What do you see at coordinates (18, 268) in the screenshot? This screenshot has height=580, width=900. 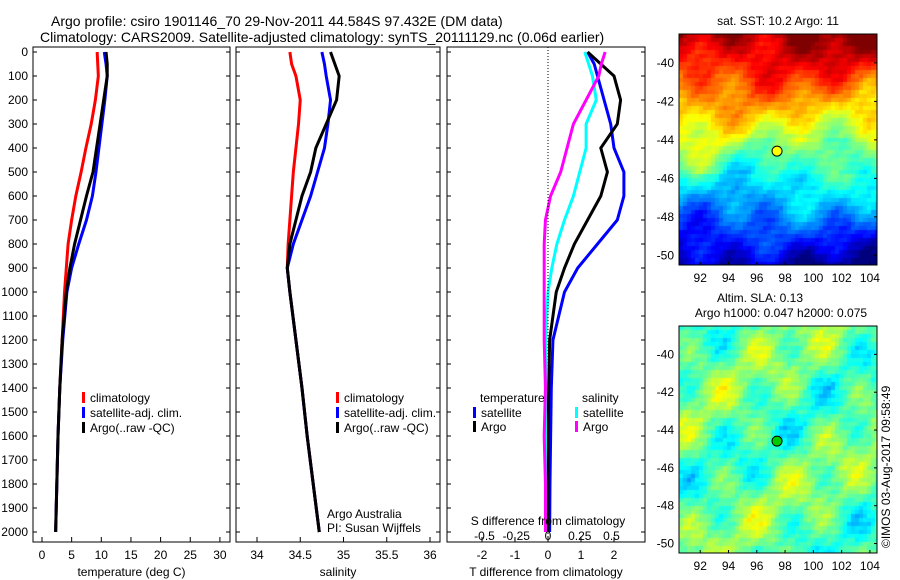 I see `y-tick-label: 900` at bounding box center [18, 268].